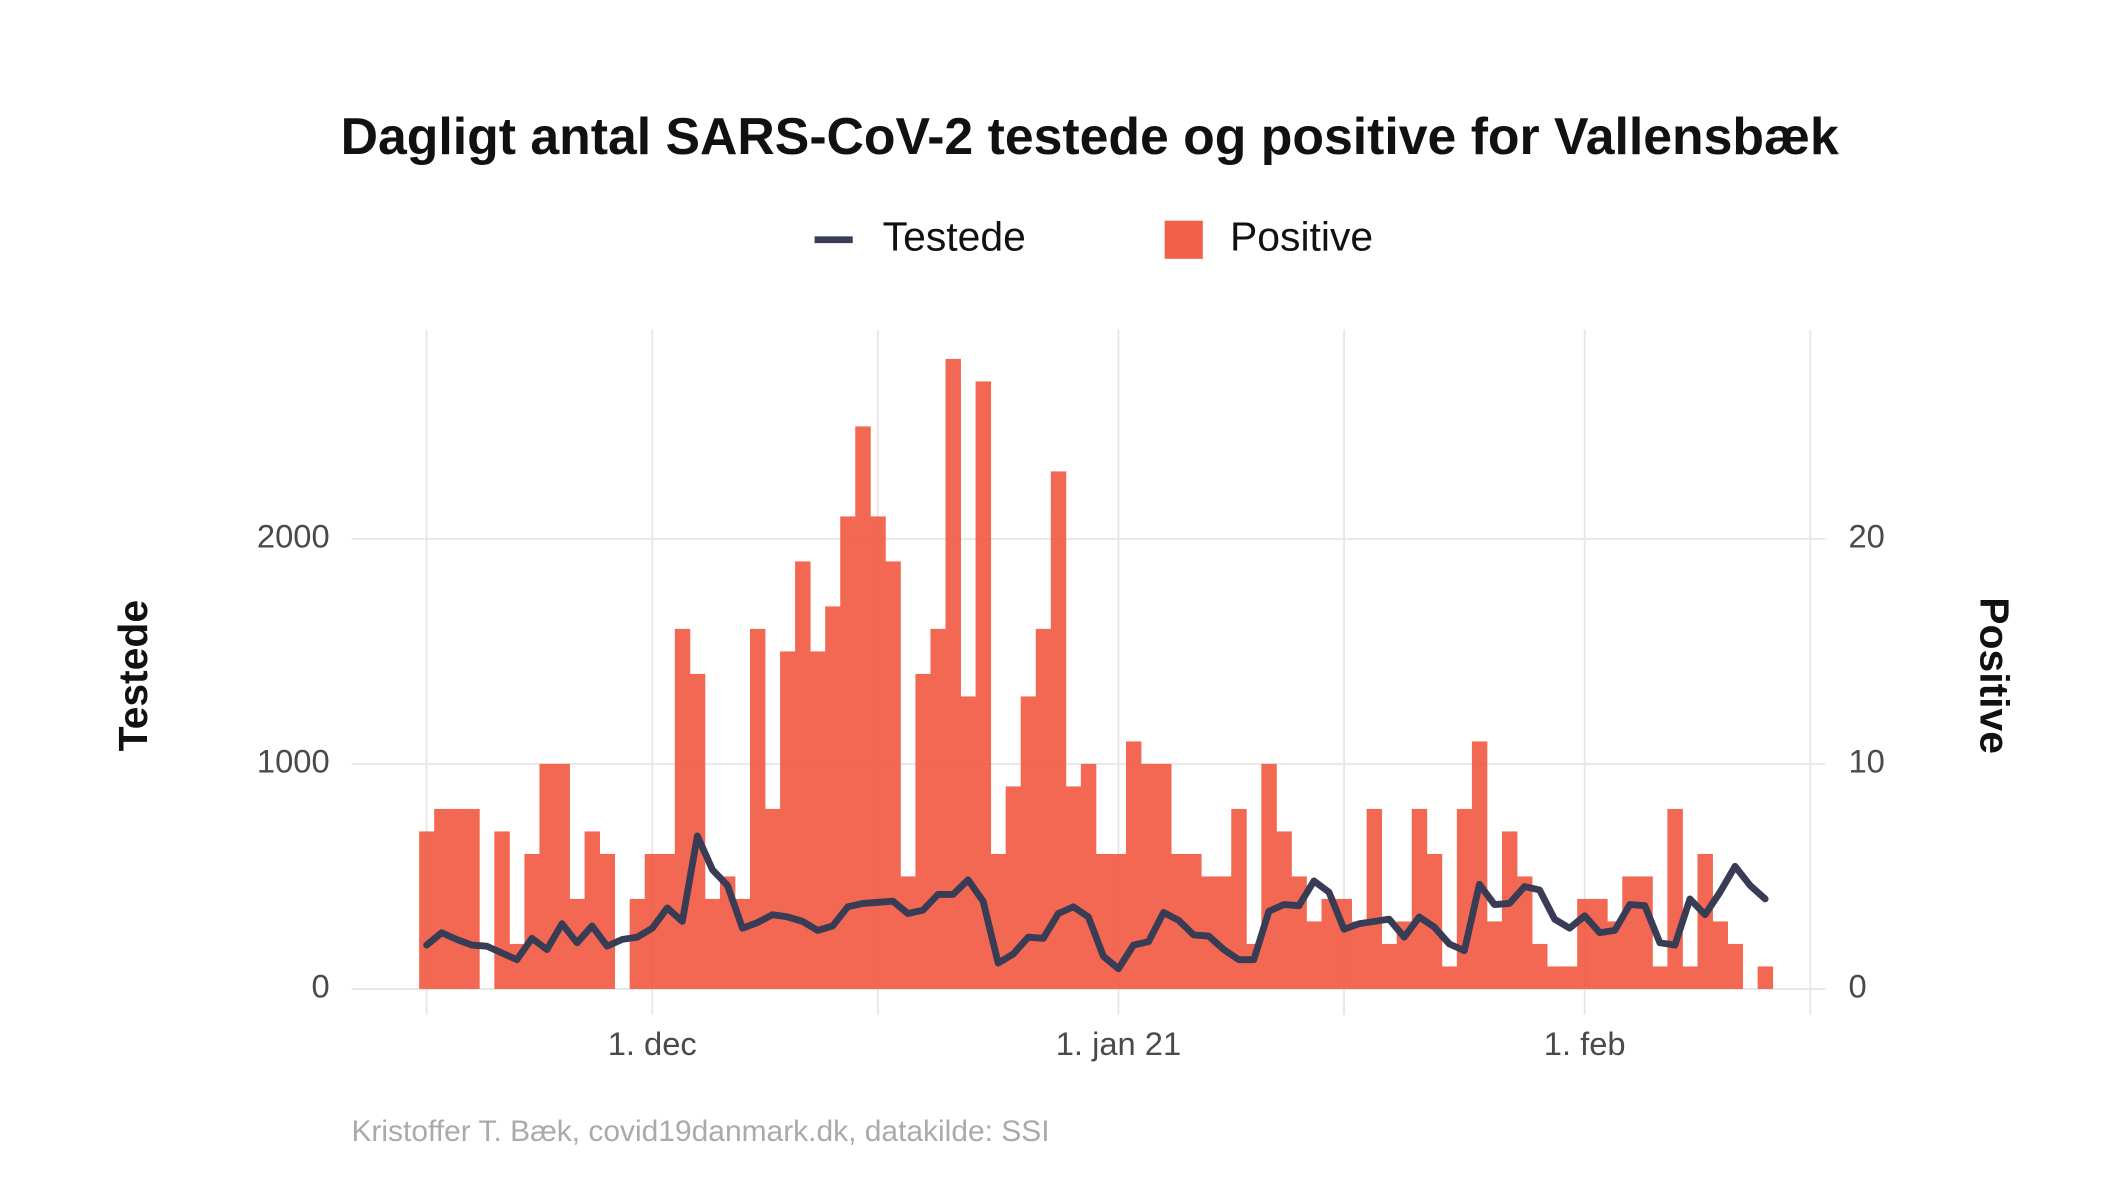 The width and height of the screenshot is (2125, 1186). What do you see at coordinates (1301, 237) in the screenshot?
I see `legend-label: Positive` at bounding box center [1301, 237].